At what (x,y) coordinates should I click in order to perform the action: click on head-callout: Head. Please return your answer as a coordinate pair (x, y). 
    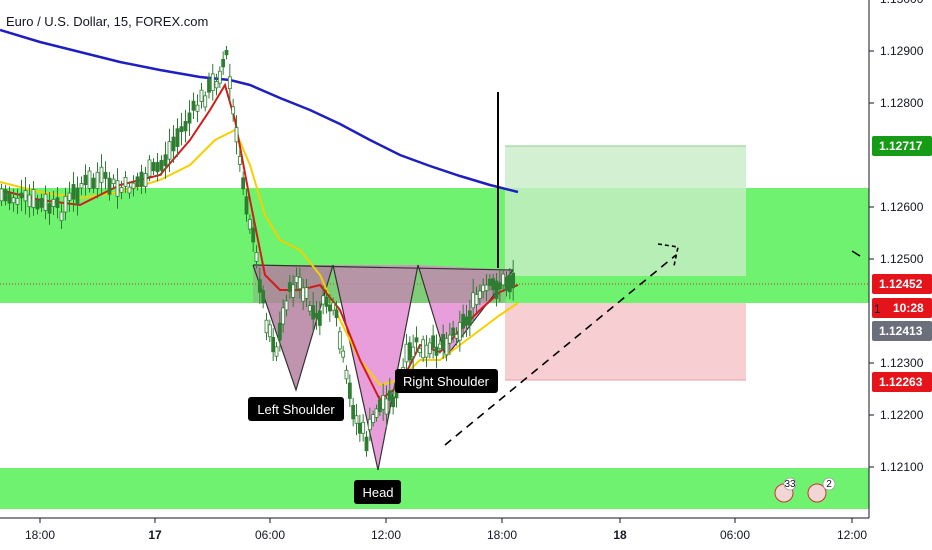
    Looking at the image, I should click on (377, 492).